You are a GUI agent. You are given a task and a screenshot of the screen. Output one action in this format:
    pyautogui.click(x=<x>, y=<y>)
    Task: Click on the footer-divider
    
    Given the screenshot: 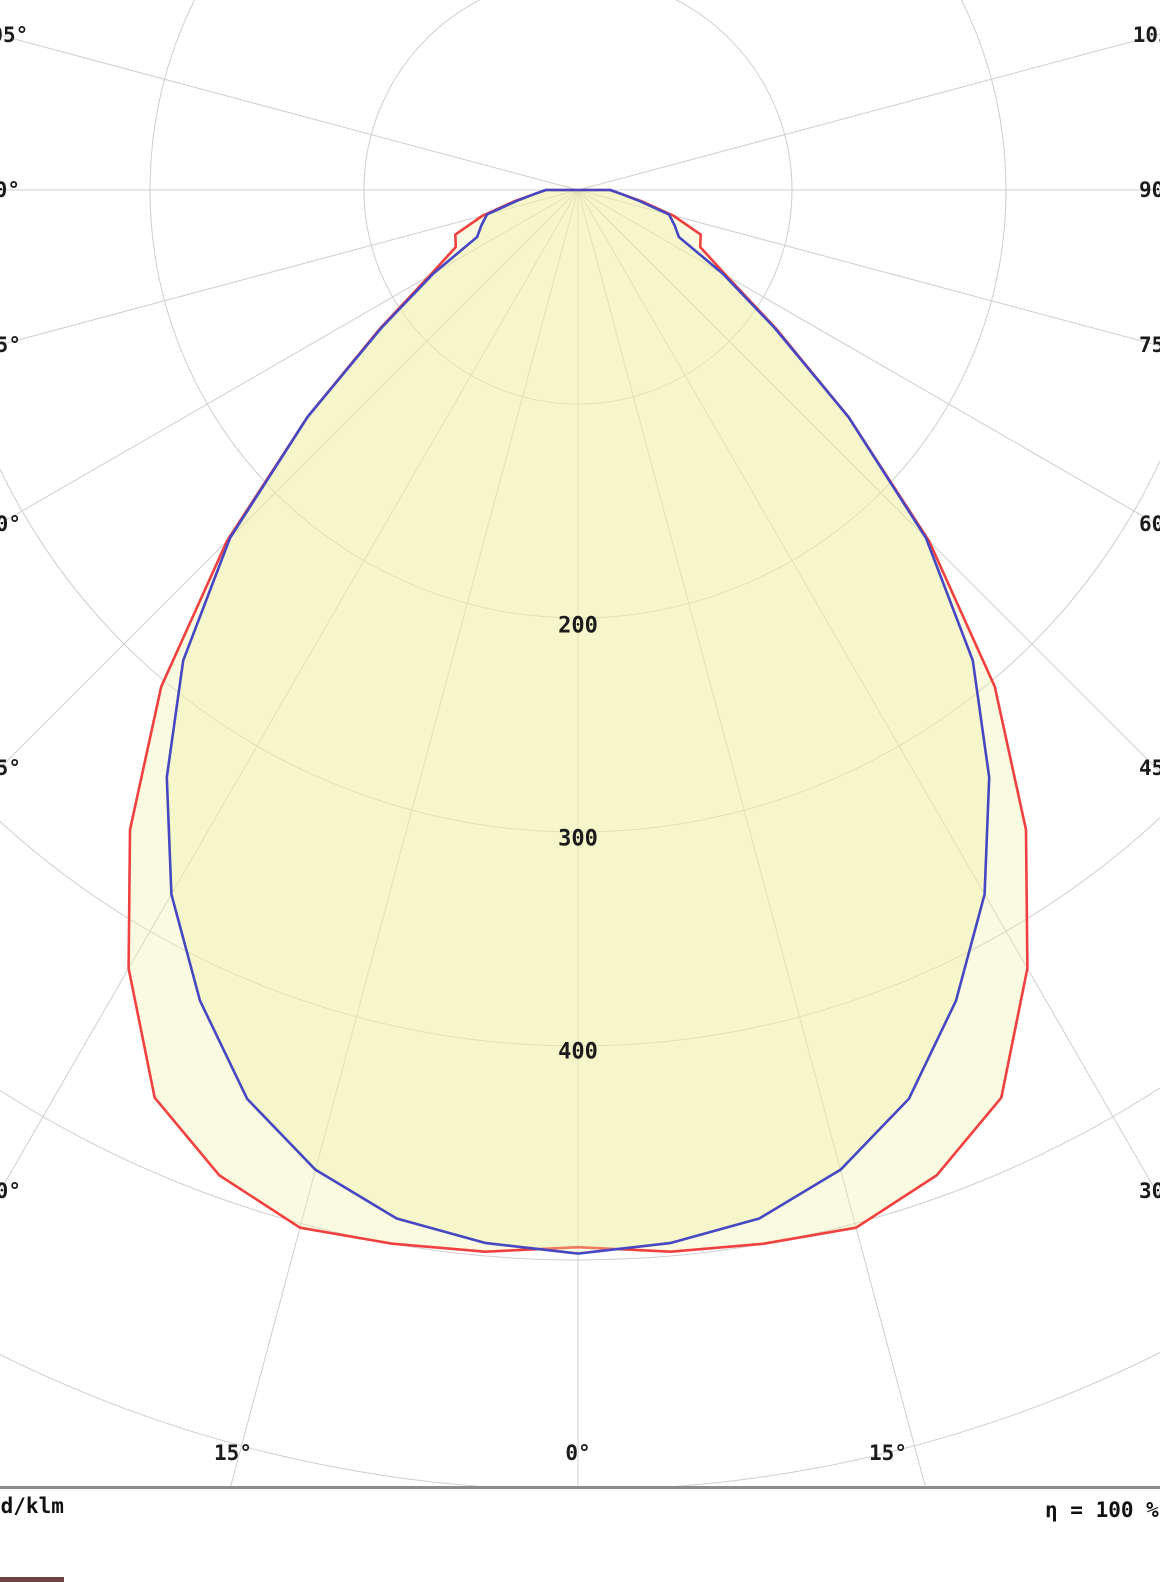 What is the action you would take?
    pyautogui.click(x=580, y=1487)
    